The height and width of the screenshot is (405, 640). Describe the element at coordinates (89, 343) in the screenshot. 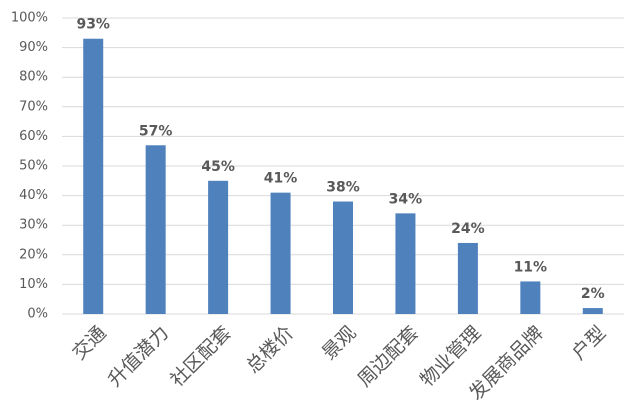

I see `x-tick-label: 交通` at that location.